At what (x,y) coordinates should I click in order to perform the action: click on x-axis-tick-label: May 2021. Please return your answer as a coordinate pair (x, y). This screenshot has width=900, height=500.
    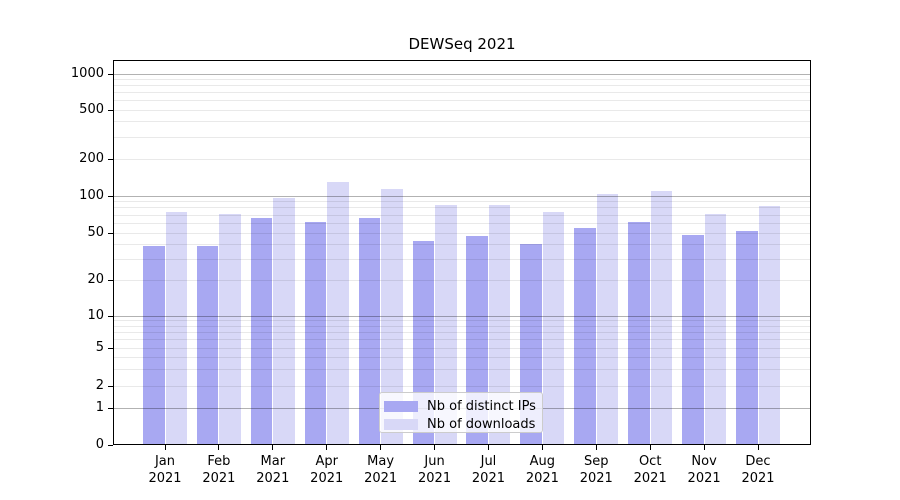
    Looking at the image, I should click on (381, 470).